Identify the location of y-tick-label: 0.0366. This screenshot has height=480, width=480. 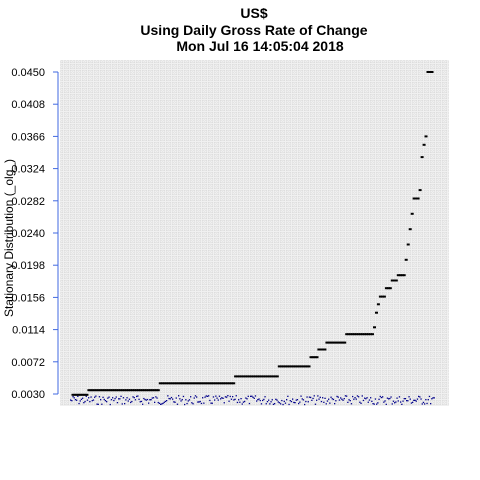
(28, 137).